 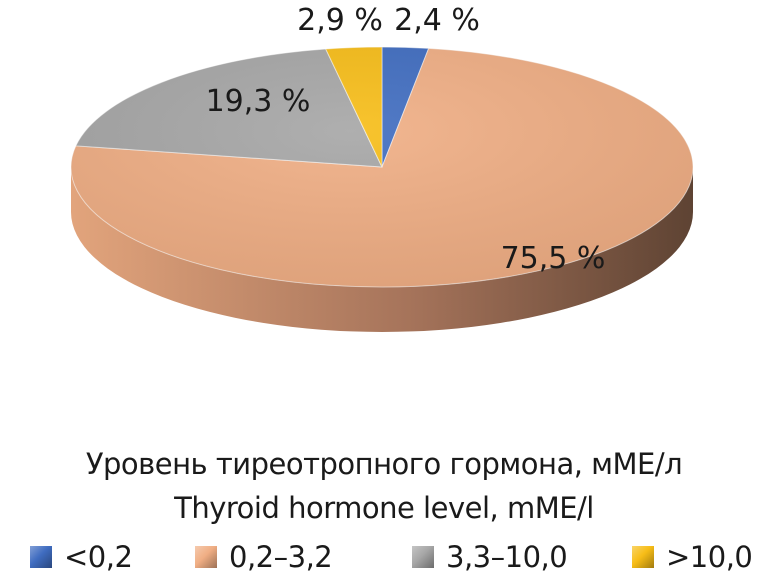 I want to click on slice-gt-10-0-label: 2,9 %, so click(x=340, y=20).